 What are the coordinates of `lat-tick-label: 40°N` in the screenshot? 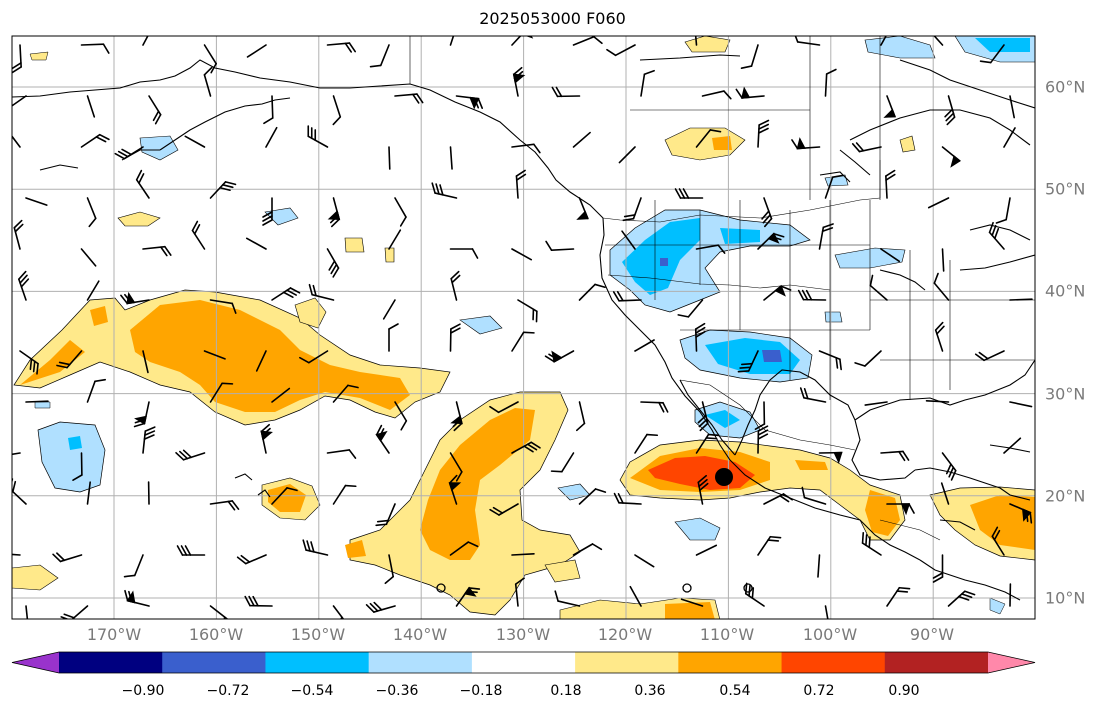 It's located at (1065, 291).